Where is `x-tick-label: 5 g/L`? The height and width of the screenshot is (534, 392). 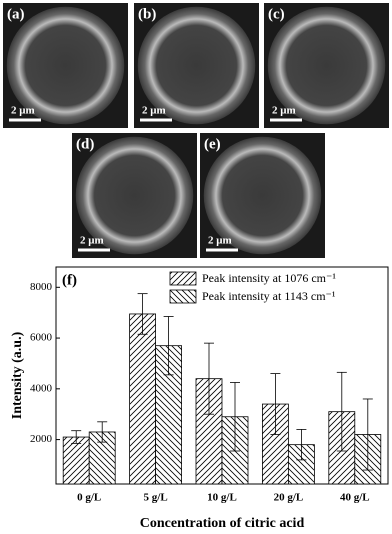 x-tick-label: 5 g/L is located at coordinates (156, 498).